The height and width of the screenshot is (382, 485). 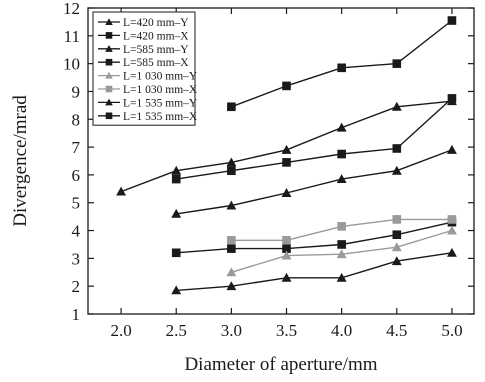 What do you see at coordinates (160, 103) in the screenshot?
I see `legend-entry-7: L=1 535 mm–Y` at bounding box center [160, 103].